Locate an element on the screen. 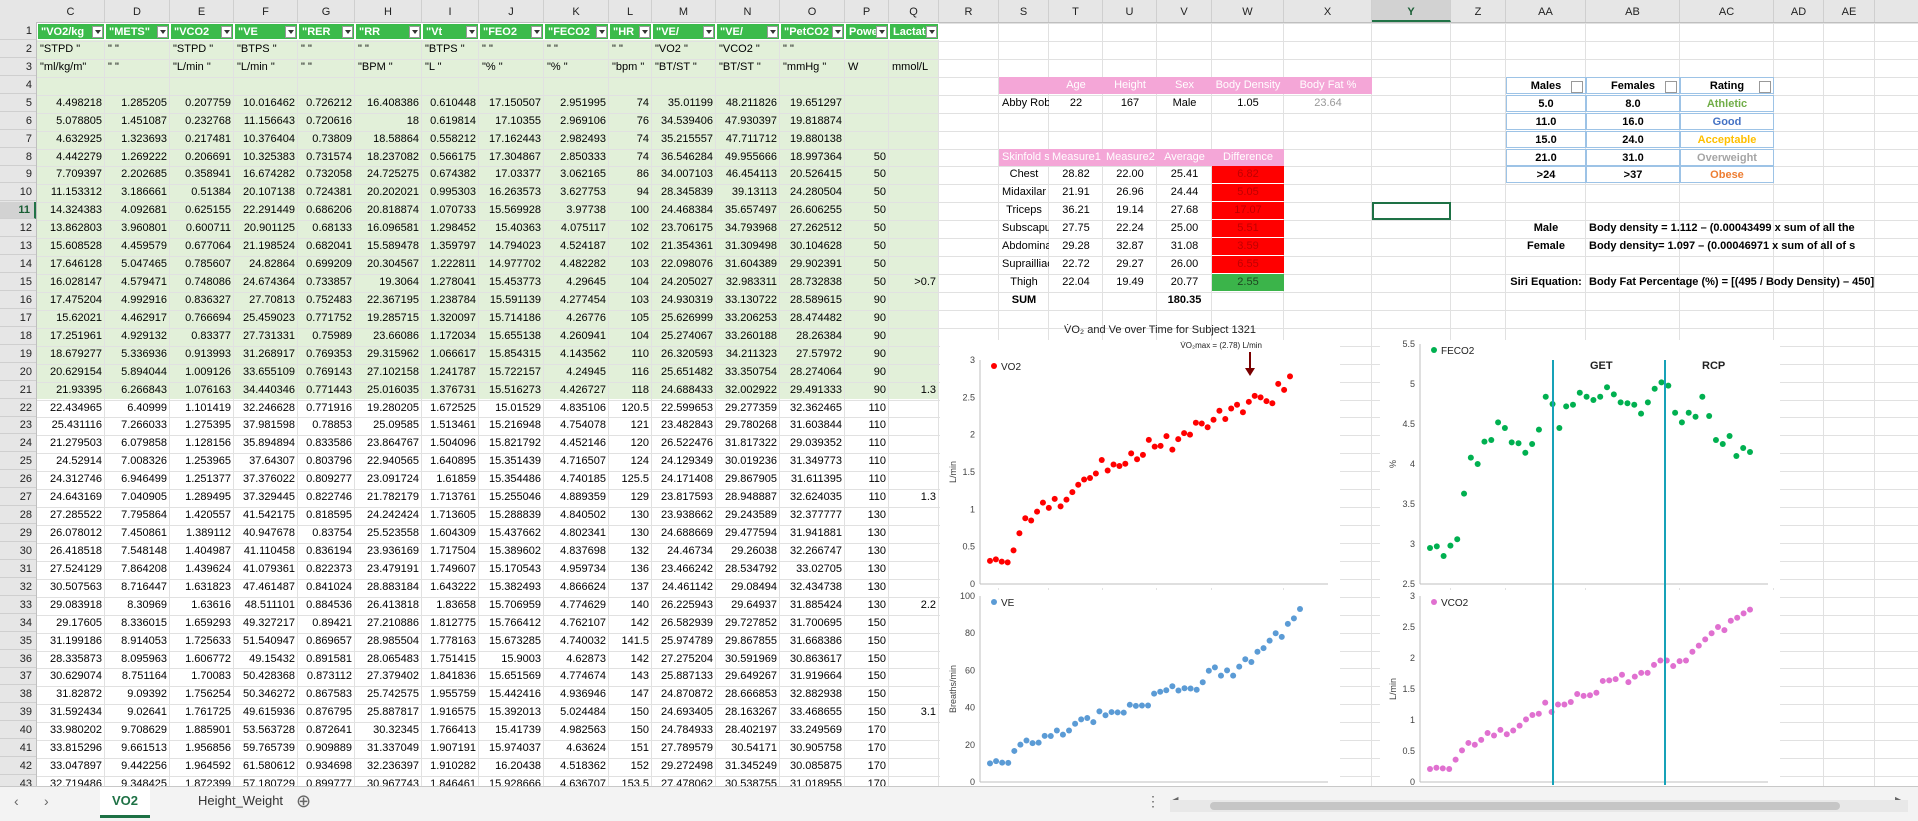  data-cell: 4.518362 is located at coordinates (583, 766).